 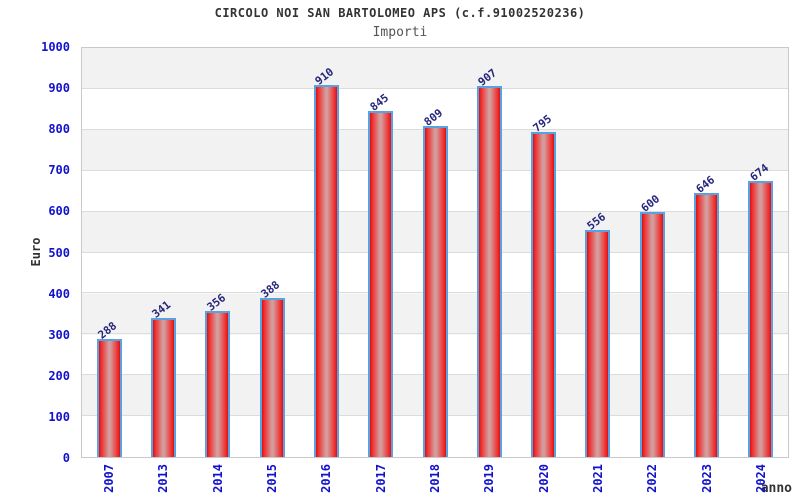 I want to click on bar-2021: 556, so click(x=598, y=333).